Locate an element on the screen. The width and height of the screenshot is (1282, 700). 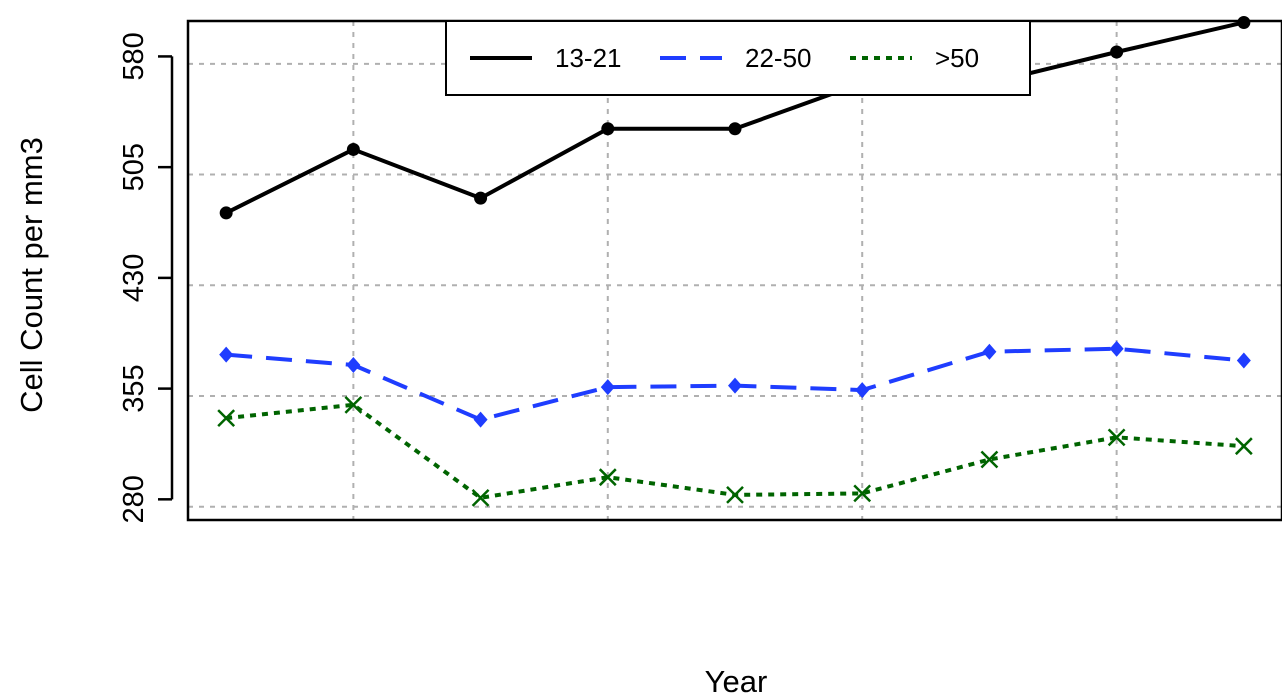
y-axis: 280 355 430 505 580 is located at coordinates (146, 278).